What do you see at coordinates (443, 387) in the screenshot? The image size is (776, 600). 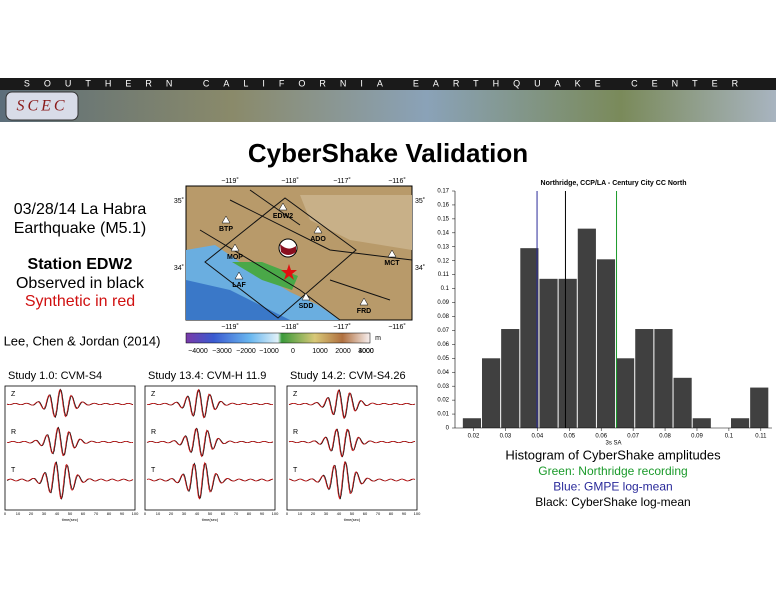 I see `y-tick-label: 0.03` at bounding box center [443, 387].